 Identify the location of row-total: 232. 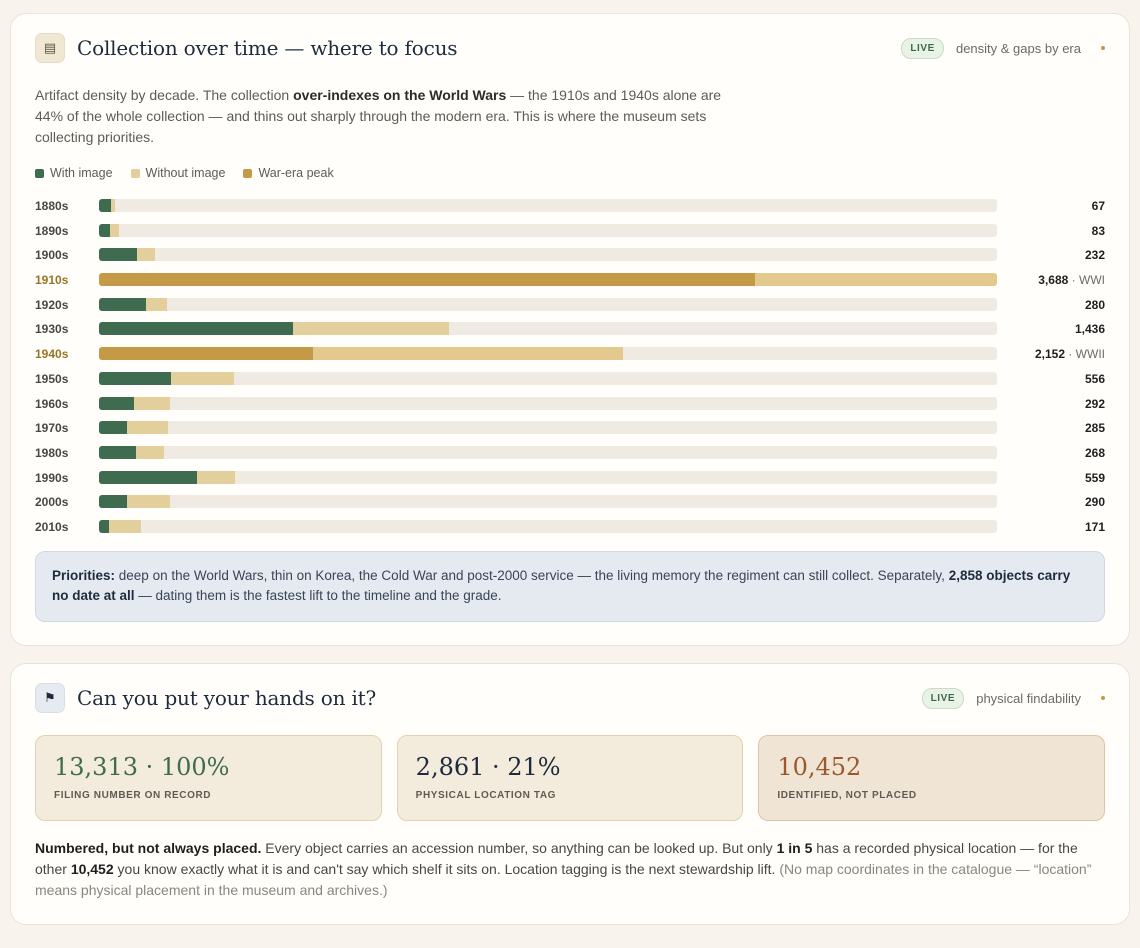
(1095, 255).